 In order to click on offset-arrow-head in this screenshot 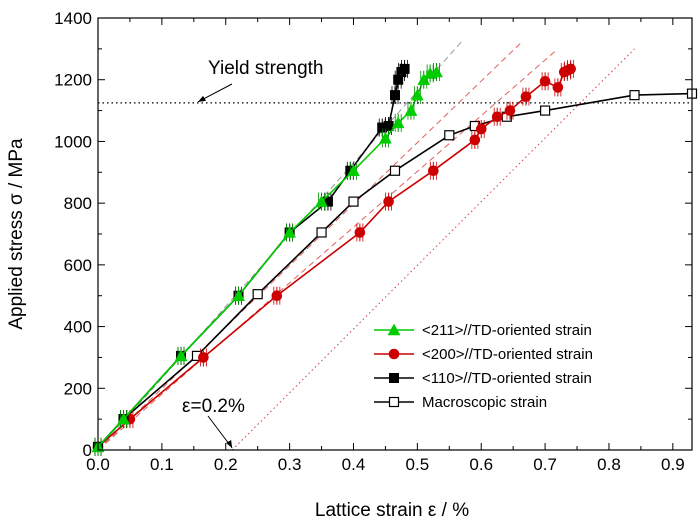, I will do `click(229, 444)`.